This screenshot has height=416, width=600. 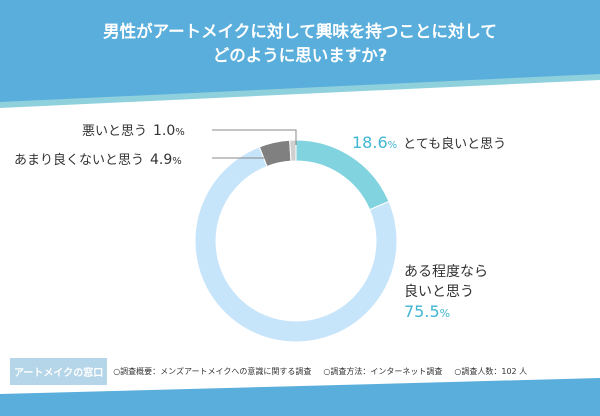 What do you see at coordinates (455, 144) in the screenshot?
I see `label-very-good-text: とても良いと思う` at bounding box center [455, 144].